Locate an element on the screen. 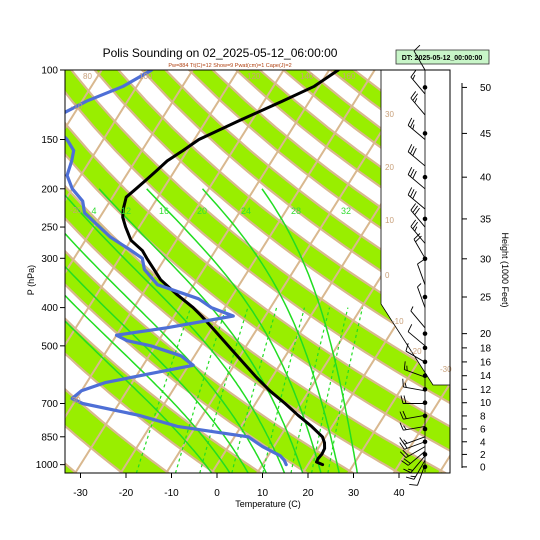 The height and width of the screenshot is (540, 540). isopleth-label: 140 is located at coordinates (307, 76).